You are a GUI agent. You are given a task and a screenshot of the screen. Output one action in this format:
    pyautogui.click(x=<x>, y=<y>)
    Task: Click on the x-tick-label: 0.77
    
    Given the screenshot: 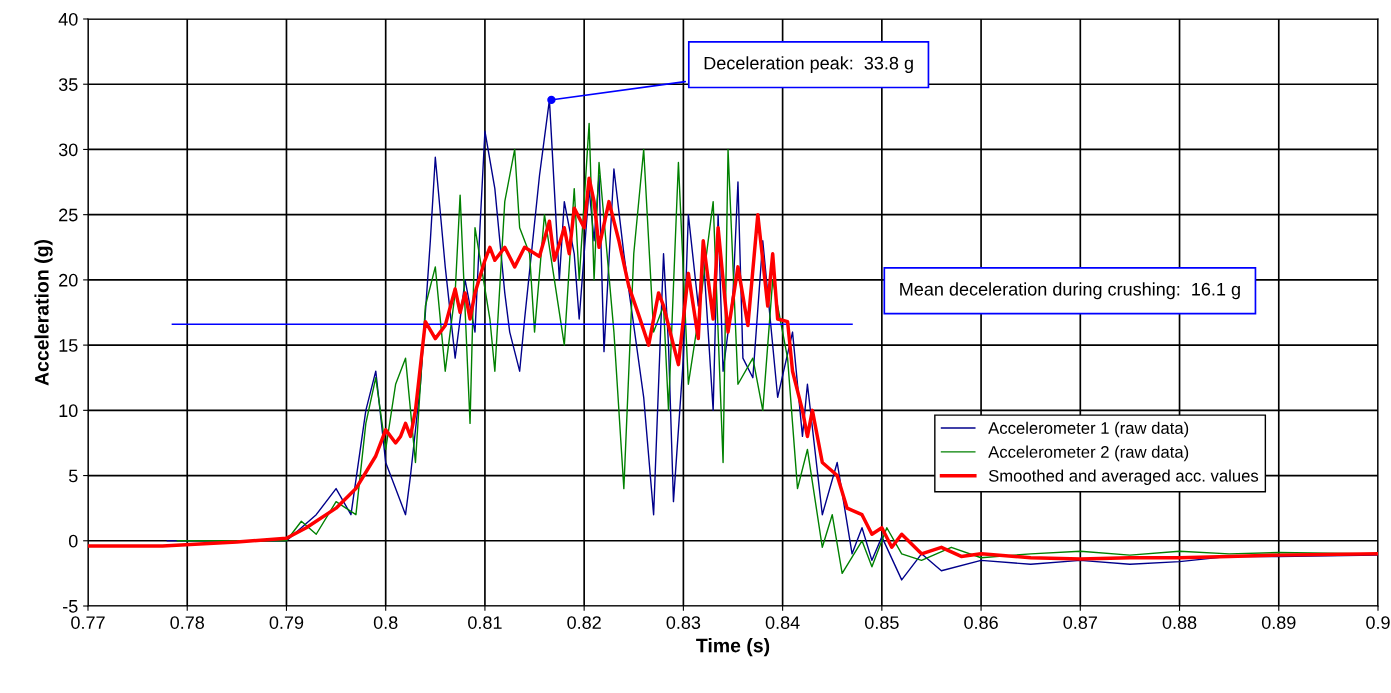 What is the action you would take?
    pyautogui.click(x=88, y=622)
    